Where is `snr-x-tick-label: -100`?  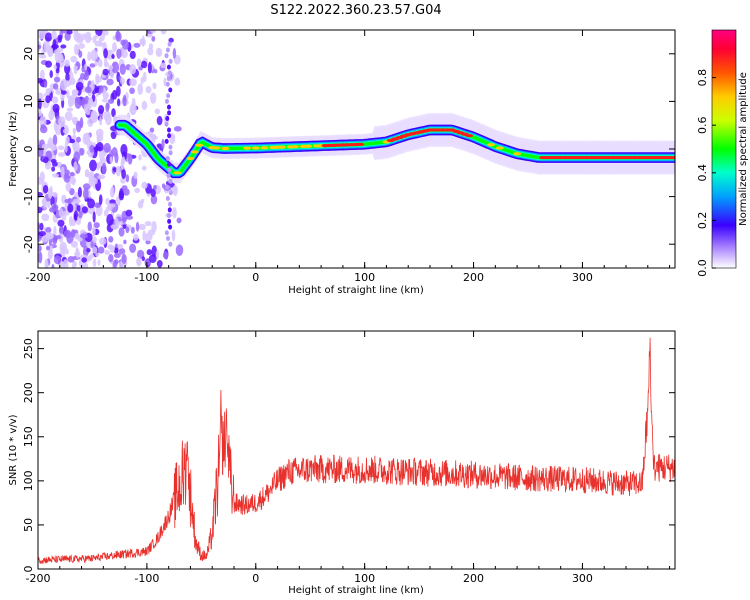
snr-x-tick-label: -100 is located at coordinates (146, 578).